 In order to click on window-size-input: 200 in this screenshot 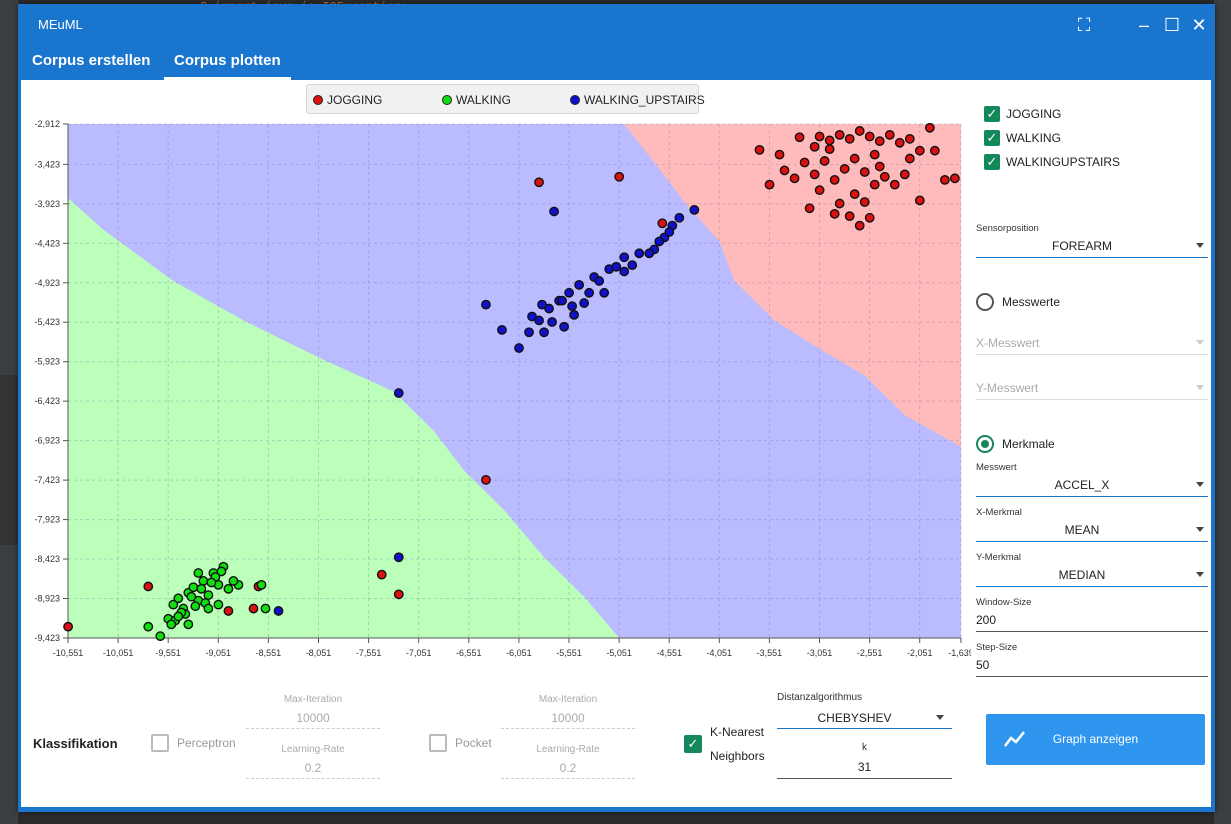, I will do `click(1092, 620)`.